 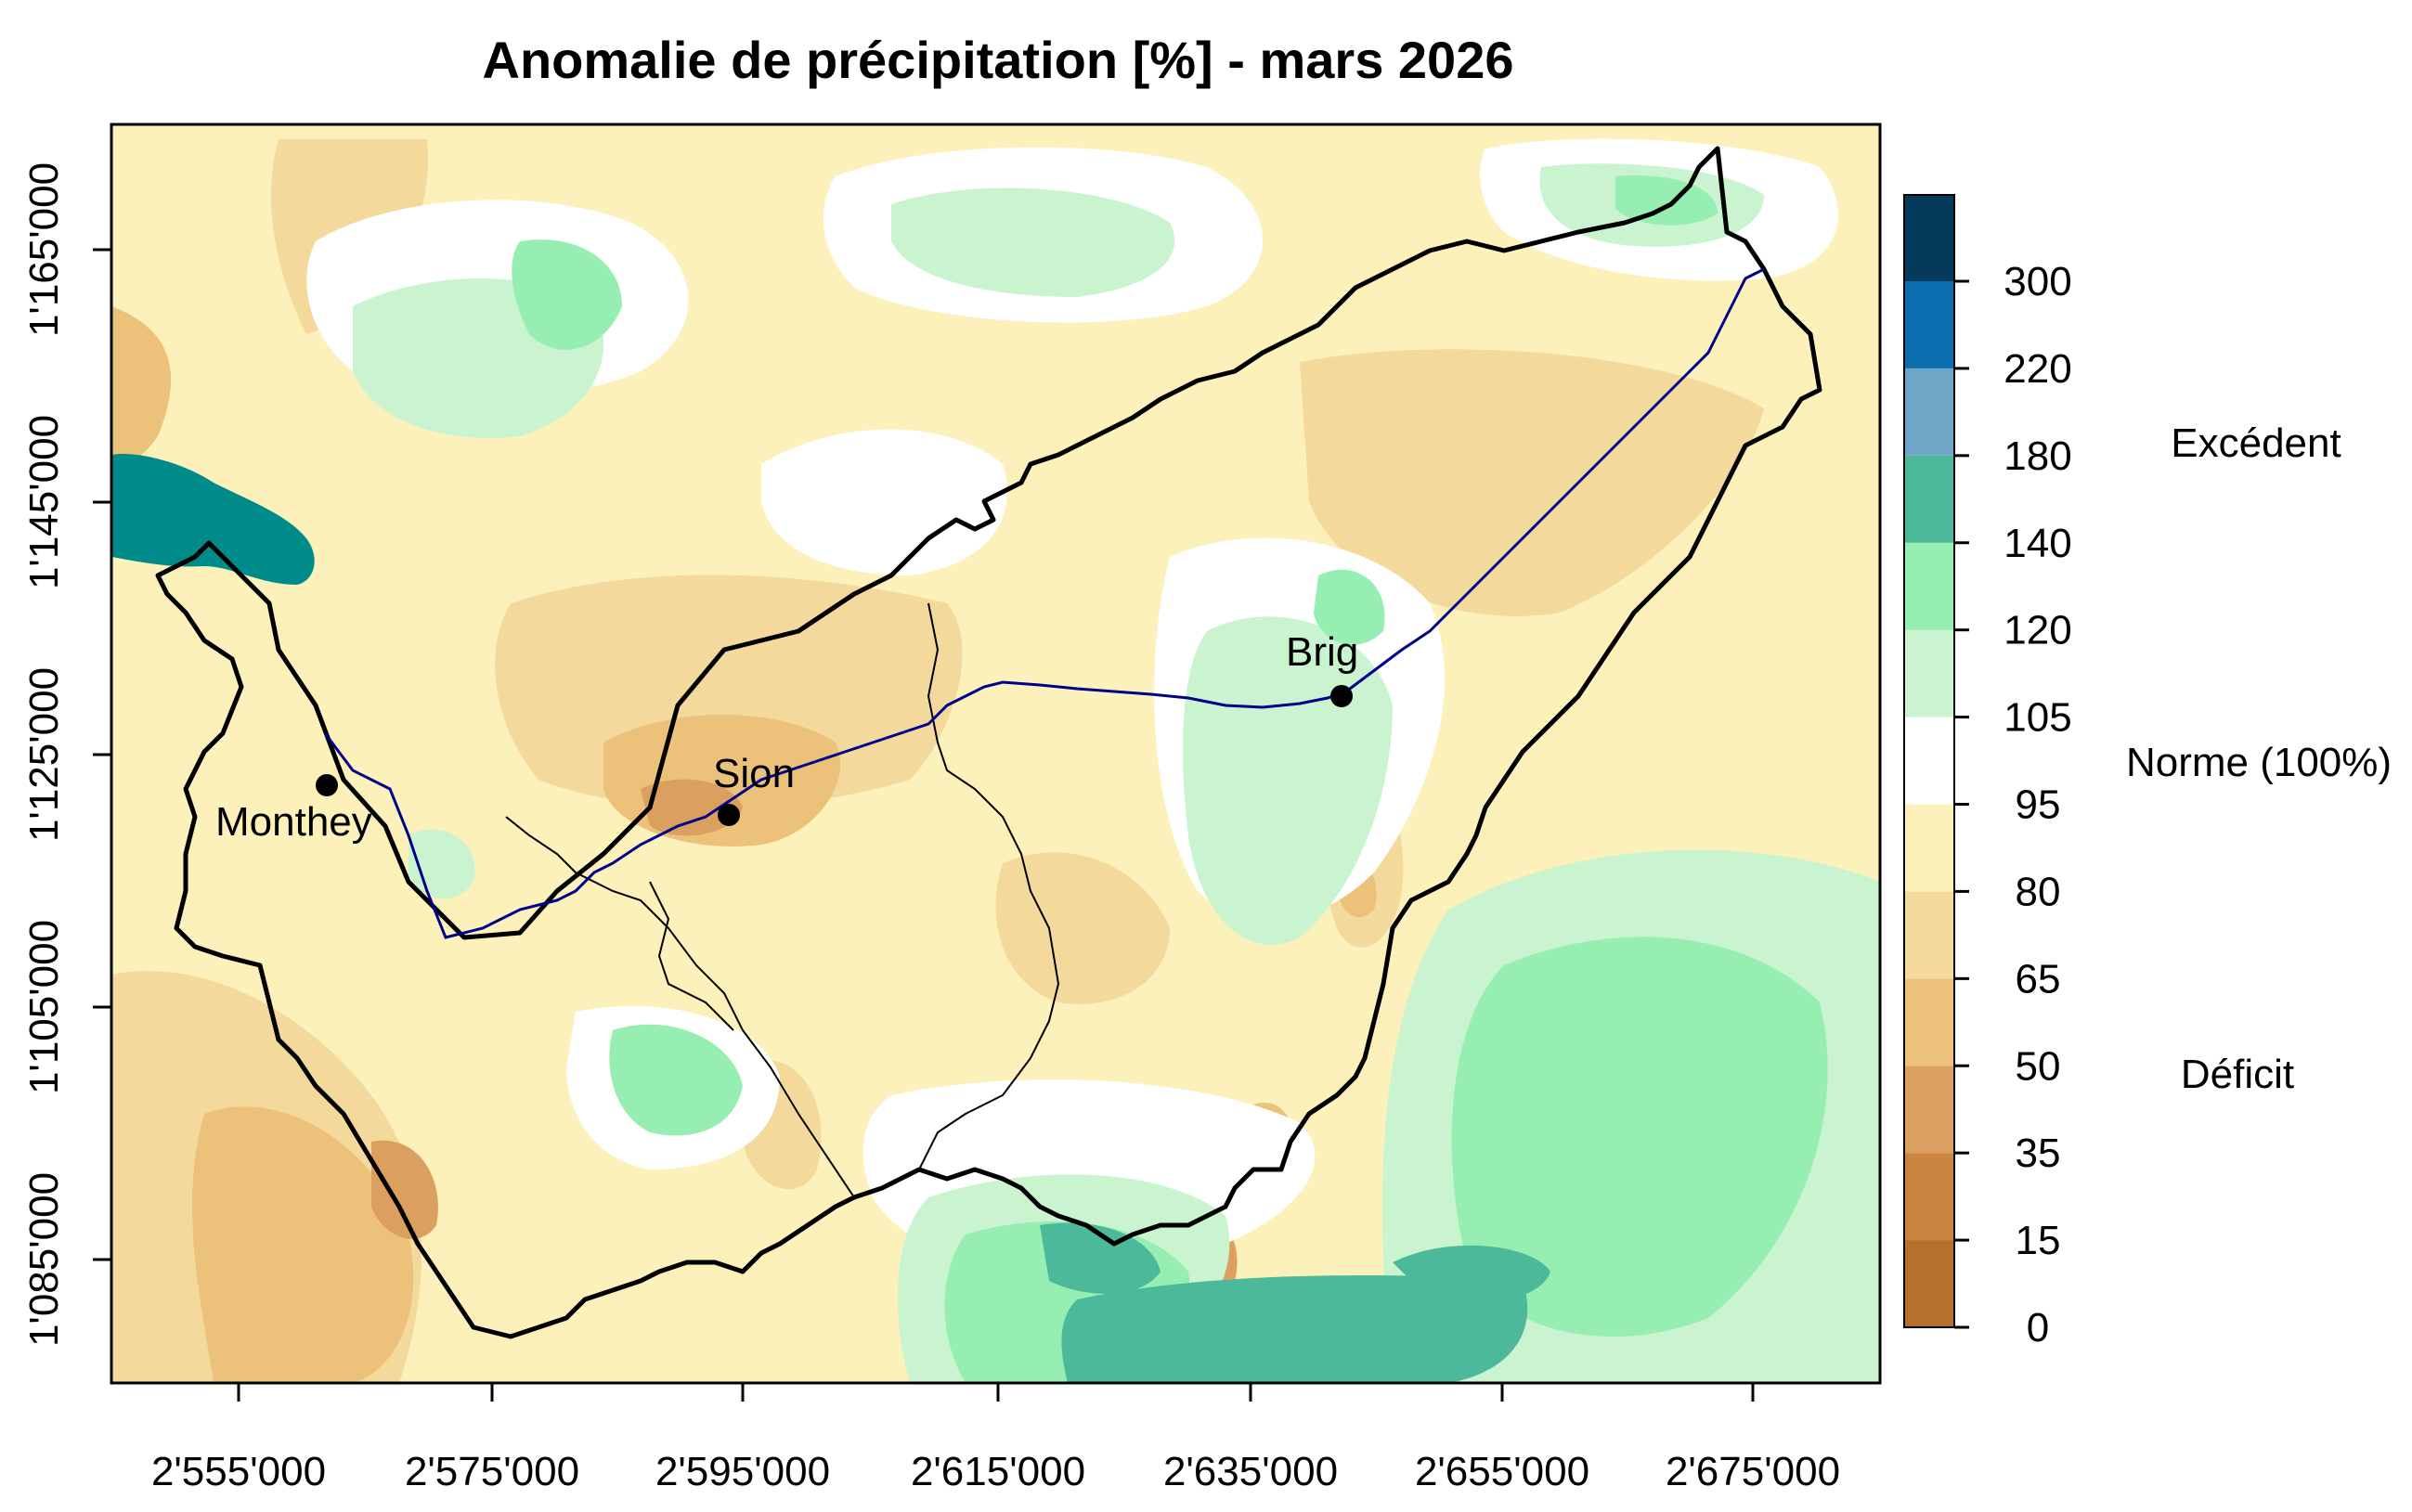 What do you see at coordinates (327, 785) in the screenshot?
I see `city-marker-monthey` at bounding box center [327, 785].